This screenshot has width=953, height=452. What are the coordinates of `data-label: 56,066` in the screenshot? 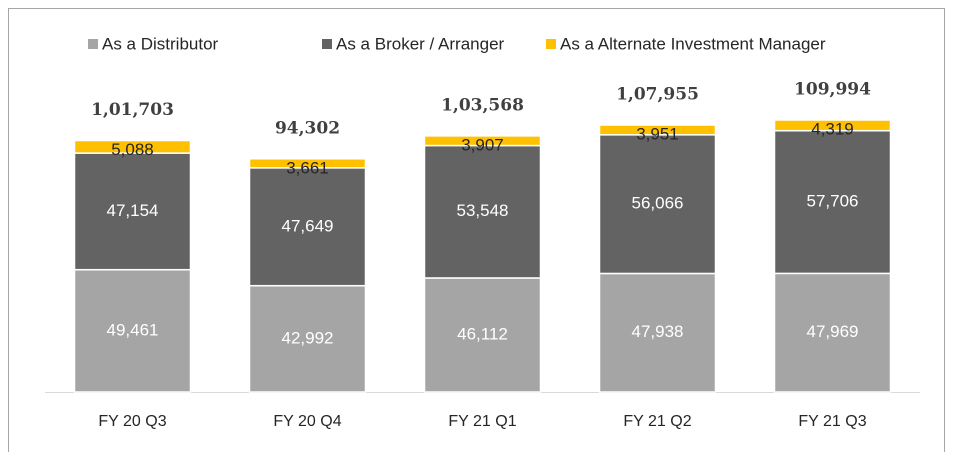 It's located at (658, 203).